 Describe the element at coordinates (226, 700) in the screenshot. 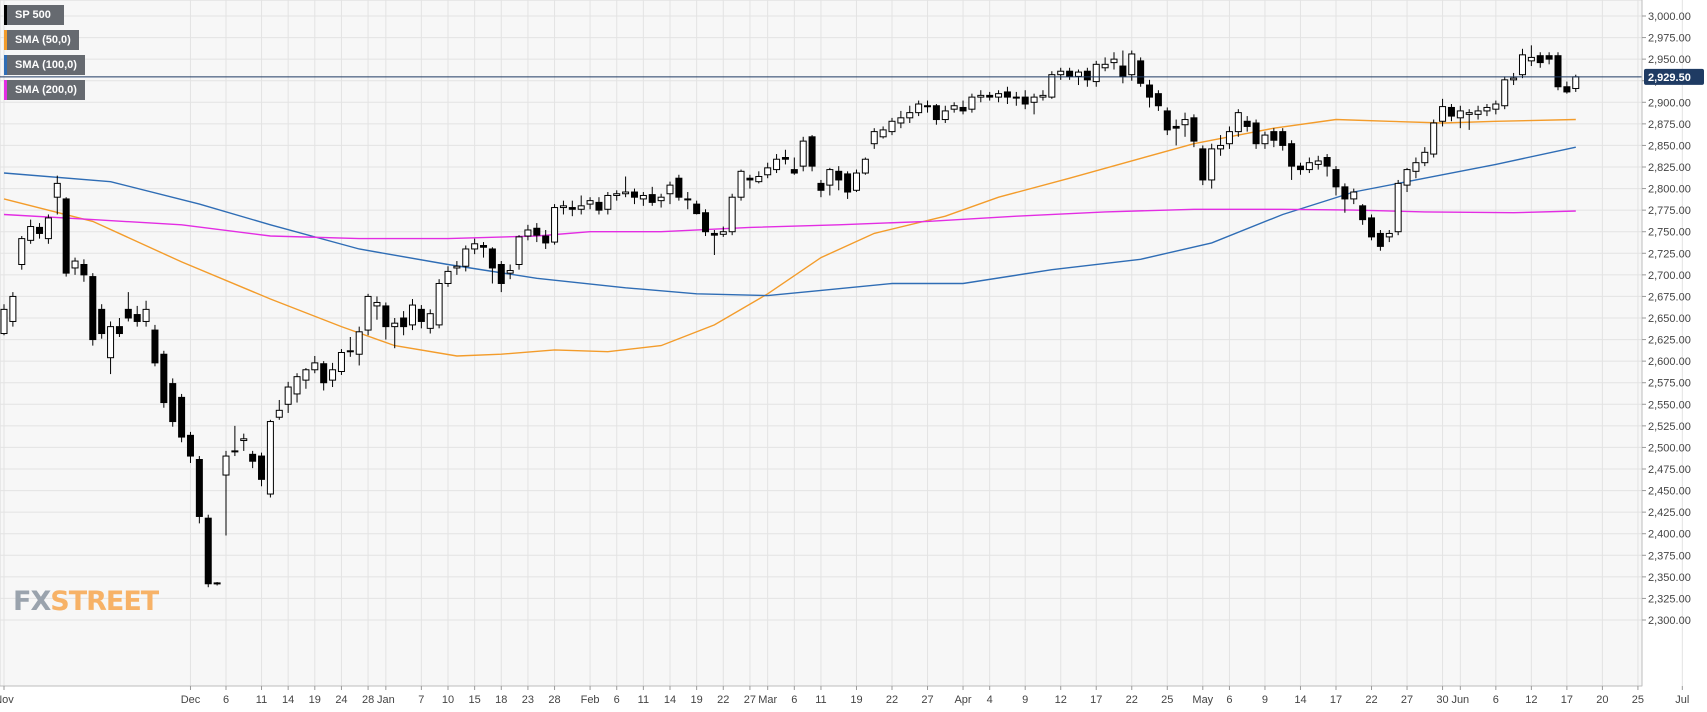

I see `x-tick-label: 6` at that location.